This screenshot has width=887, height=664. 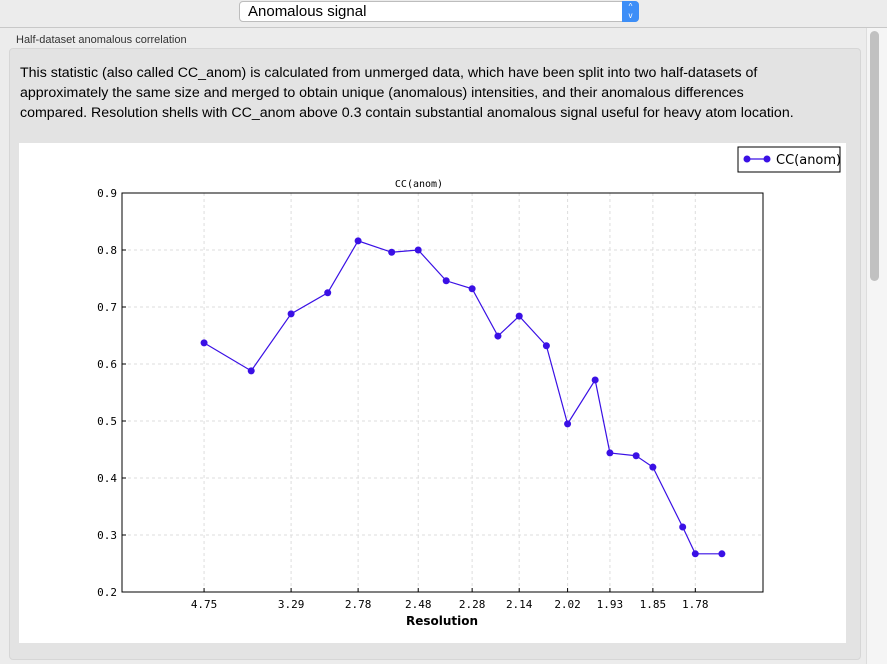 I want to click on view-selector-value: Anomalous signal, so click(x=307, y=11).